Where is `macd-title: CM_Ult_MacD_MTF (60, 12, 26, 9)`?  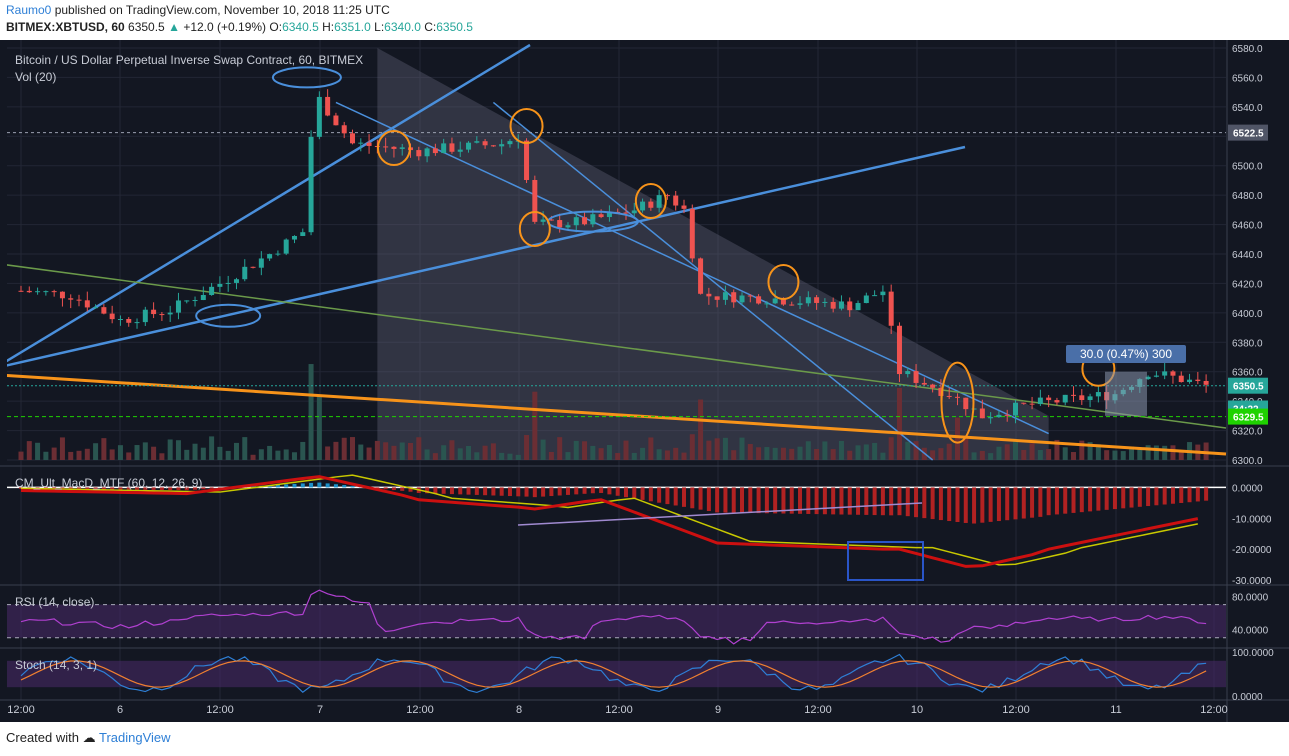
macd-title: CM_Ult_MacD_MTF (60, 12, 26, 9) is located at coordinates (108, 483).